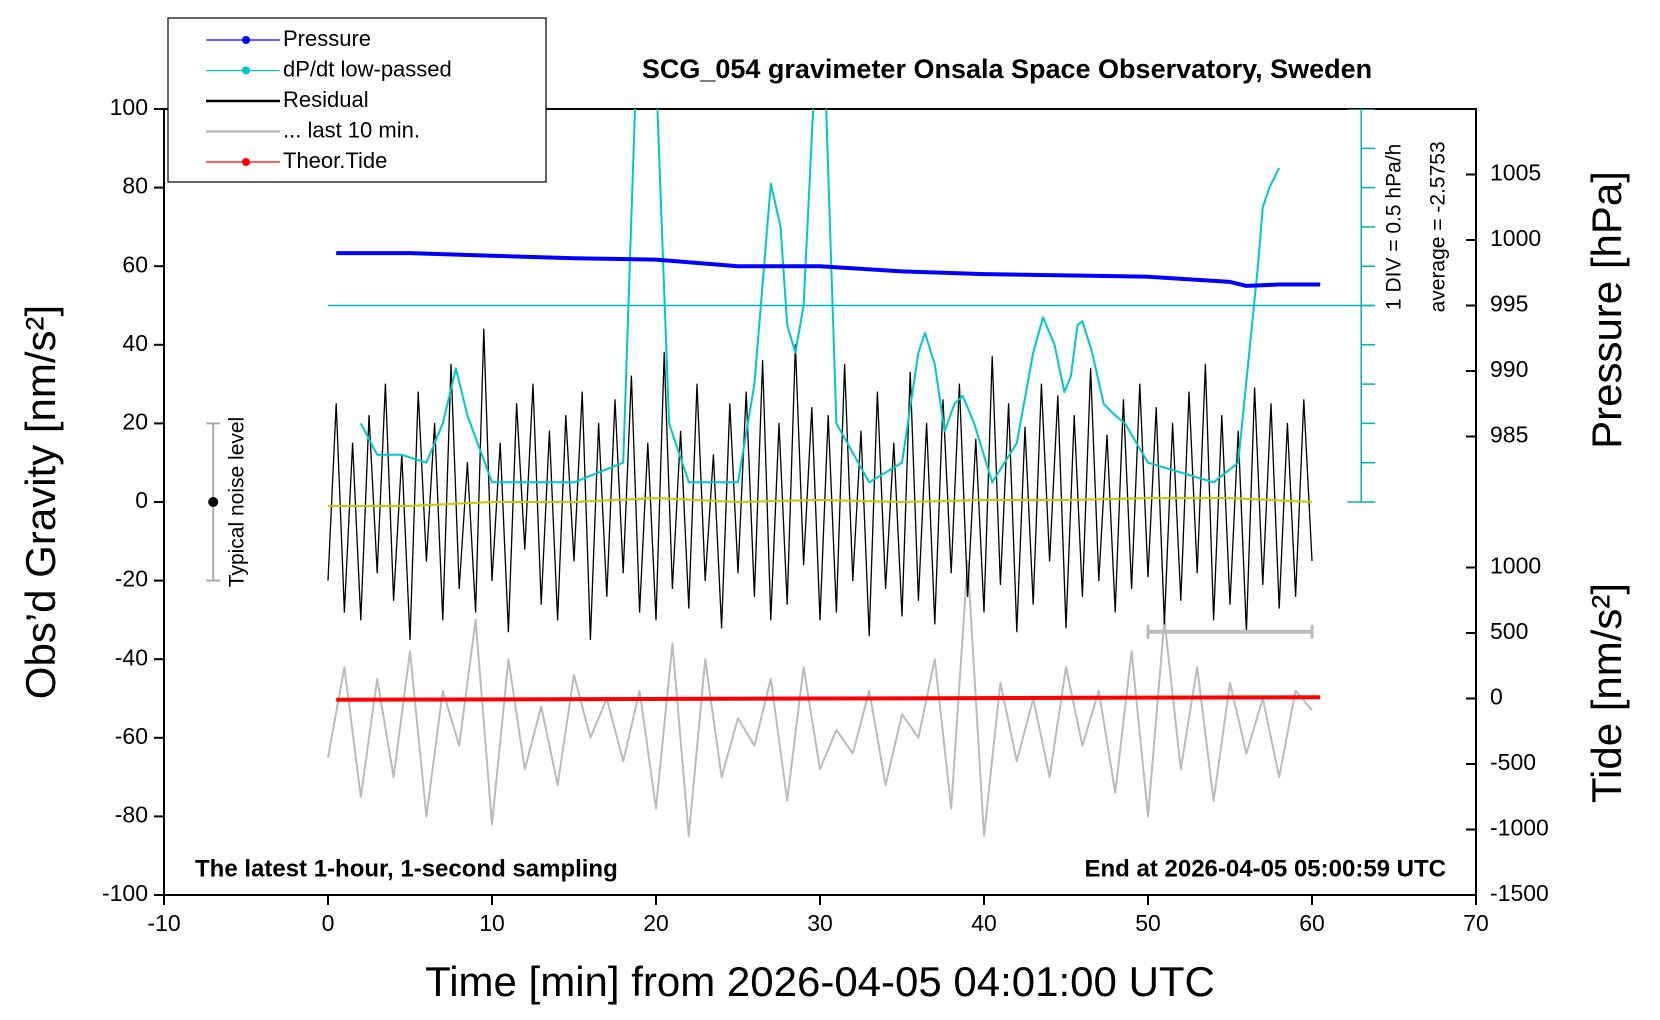 This screenshot has width=1660, height=1020. Describe the element at coordinates (237, 502) in the screenshot. I see `noise-label: Typical noise level` at that location.